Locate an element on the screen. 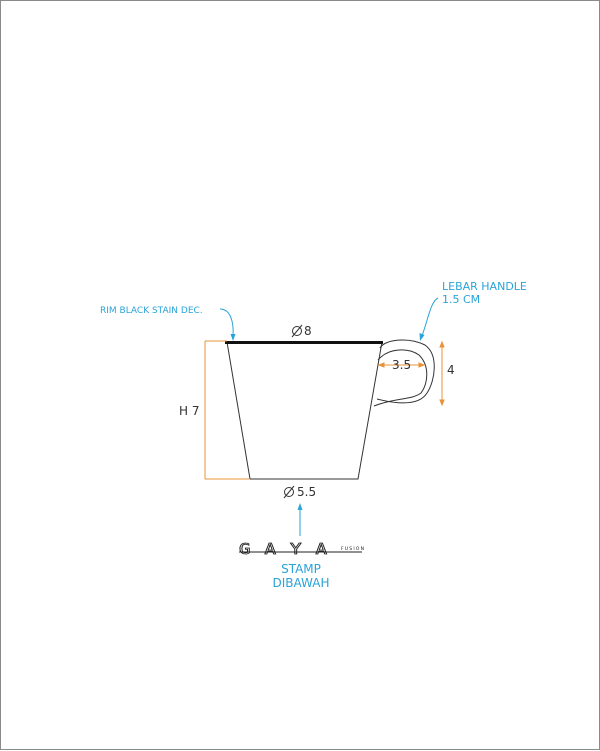  svg-text: GAYA is located at coordinates (290, 549).